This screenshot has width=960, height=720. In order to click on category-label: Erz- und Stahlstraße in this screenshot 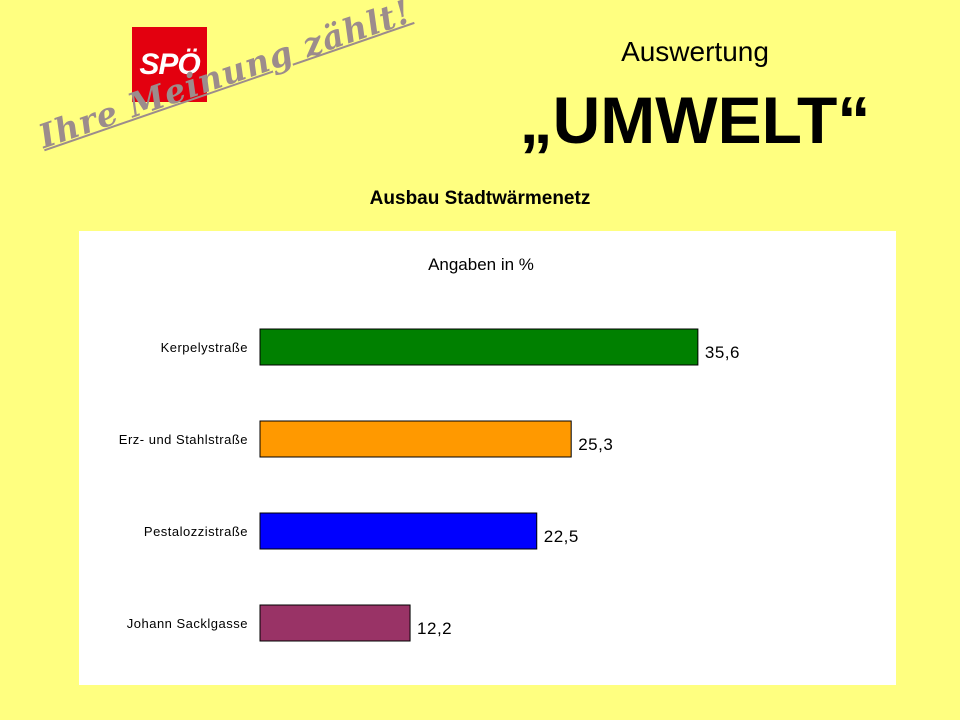, I will do `click(183, 439)`.